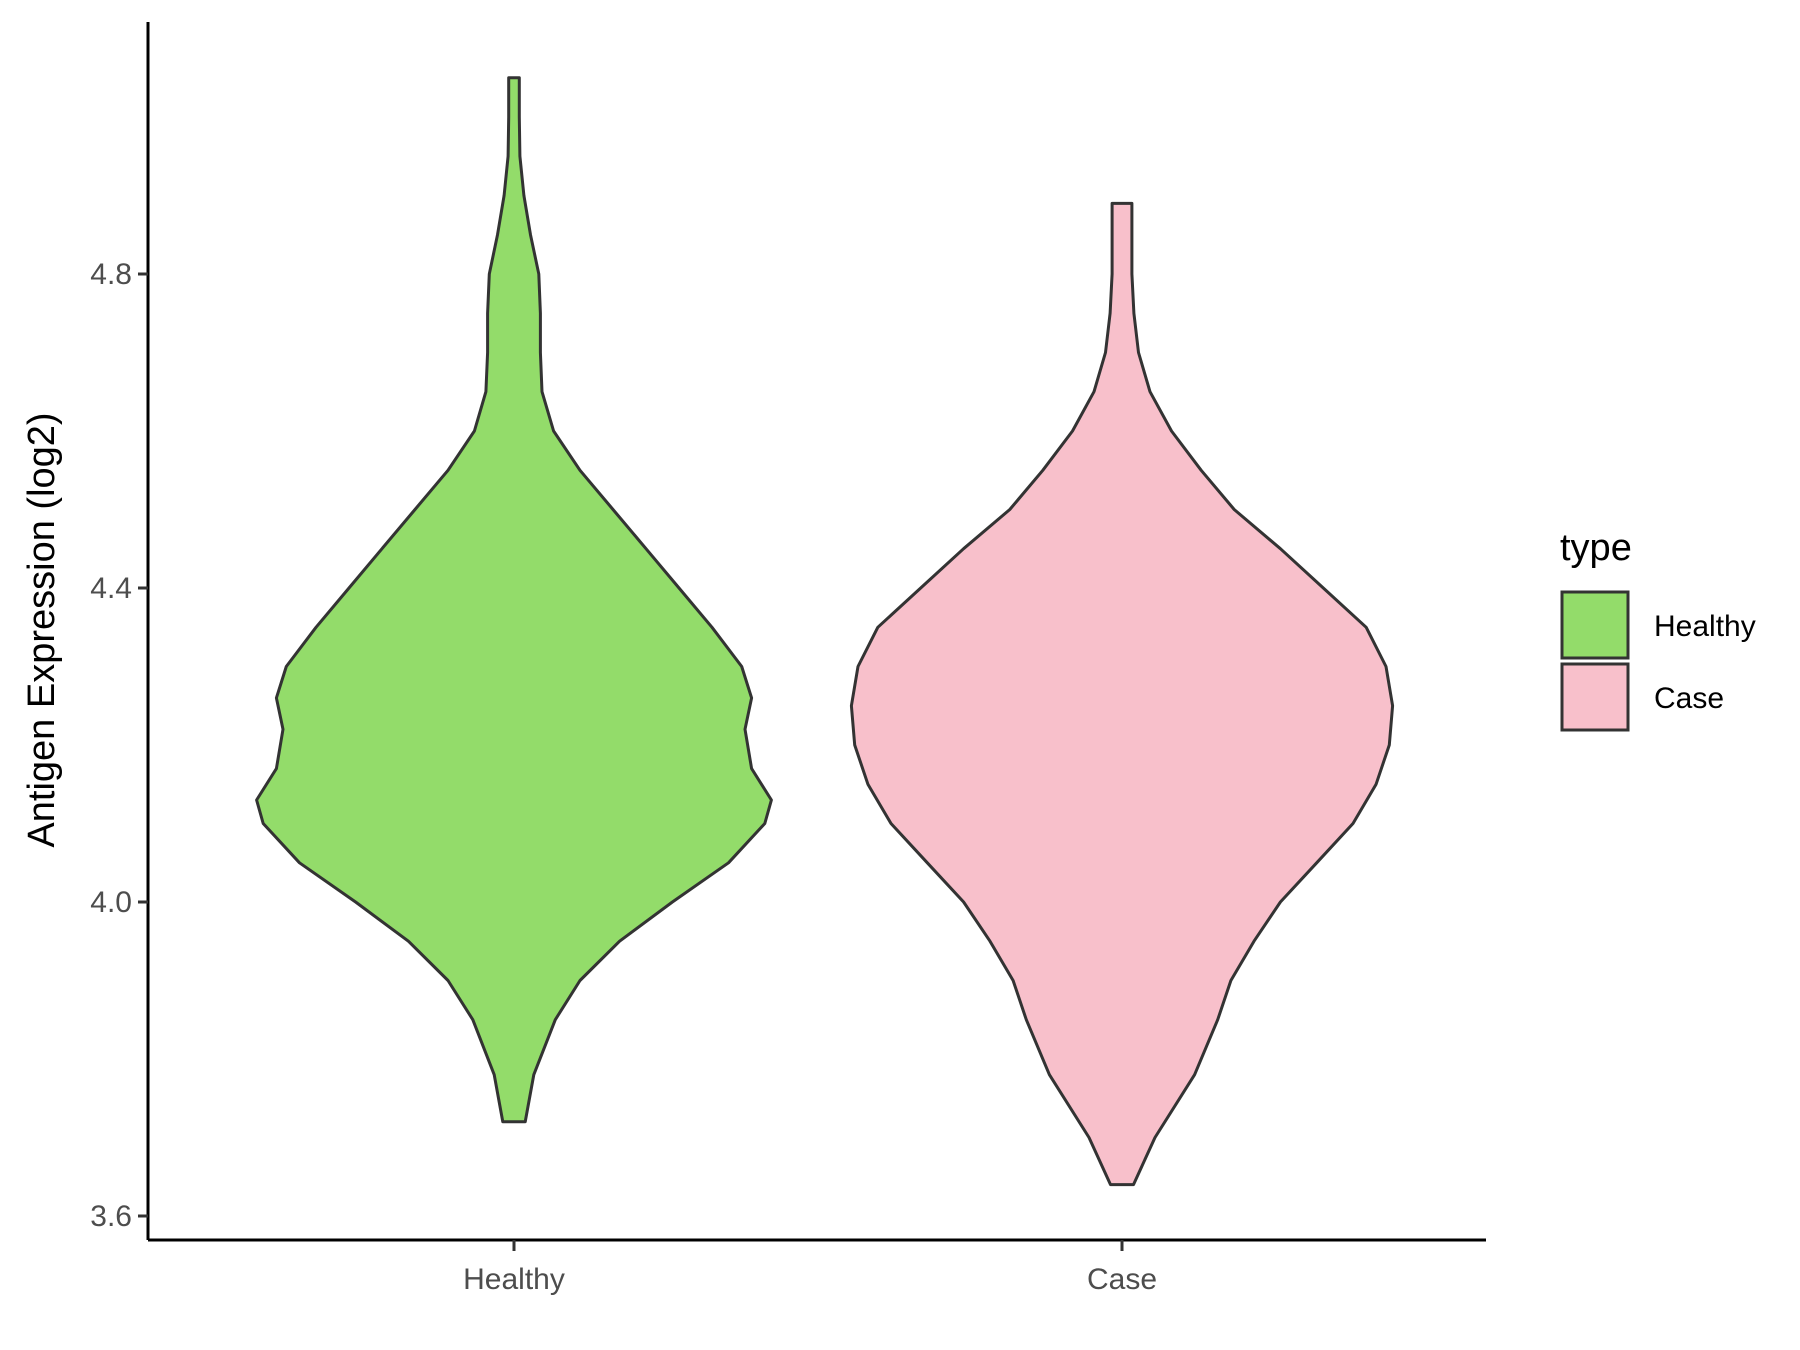  What do you see at coordinates (1122, 1279) in the screenshot?
I see `x-tick-label: Case` at bounding box center [1122, 1279].